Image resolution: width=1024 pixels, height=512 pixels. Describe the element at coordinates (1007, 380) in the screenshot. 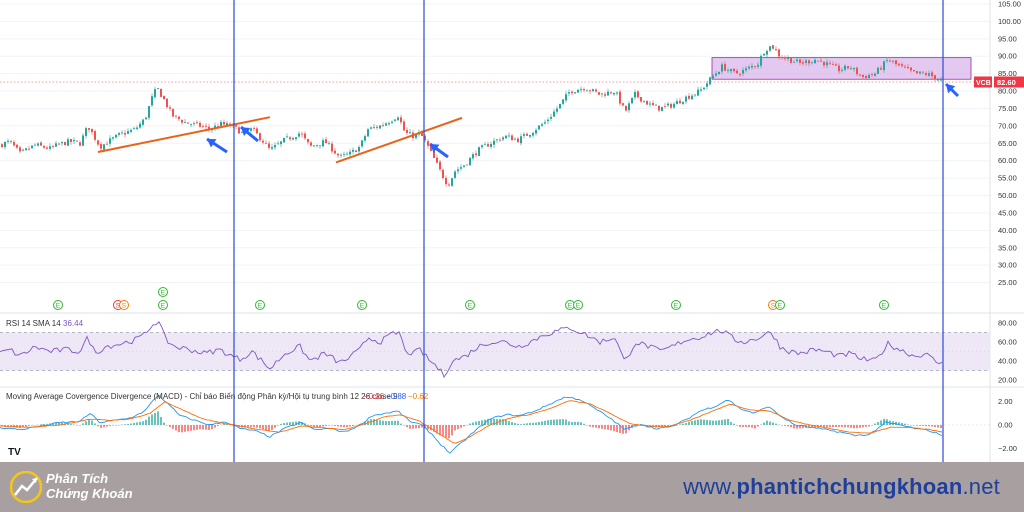

I see `rsi-tick-label: 20.00` at that location.